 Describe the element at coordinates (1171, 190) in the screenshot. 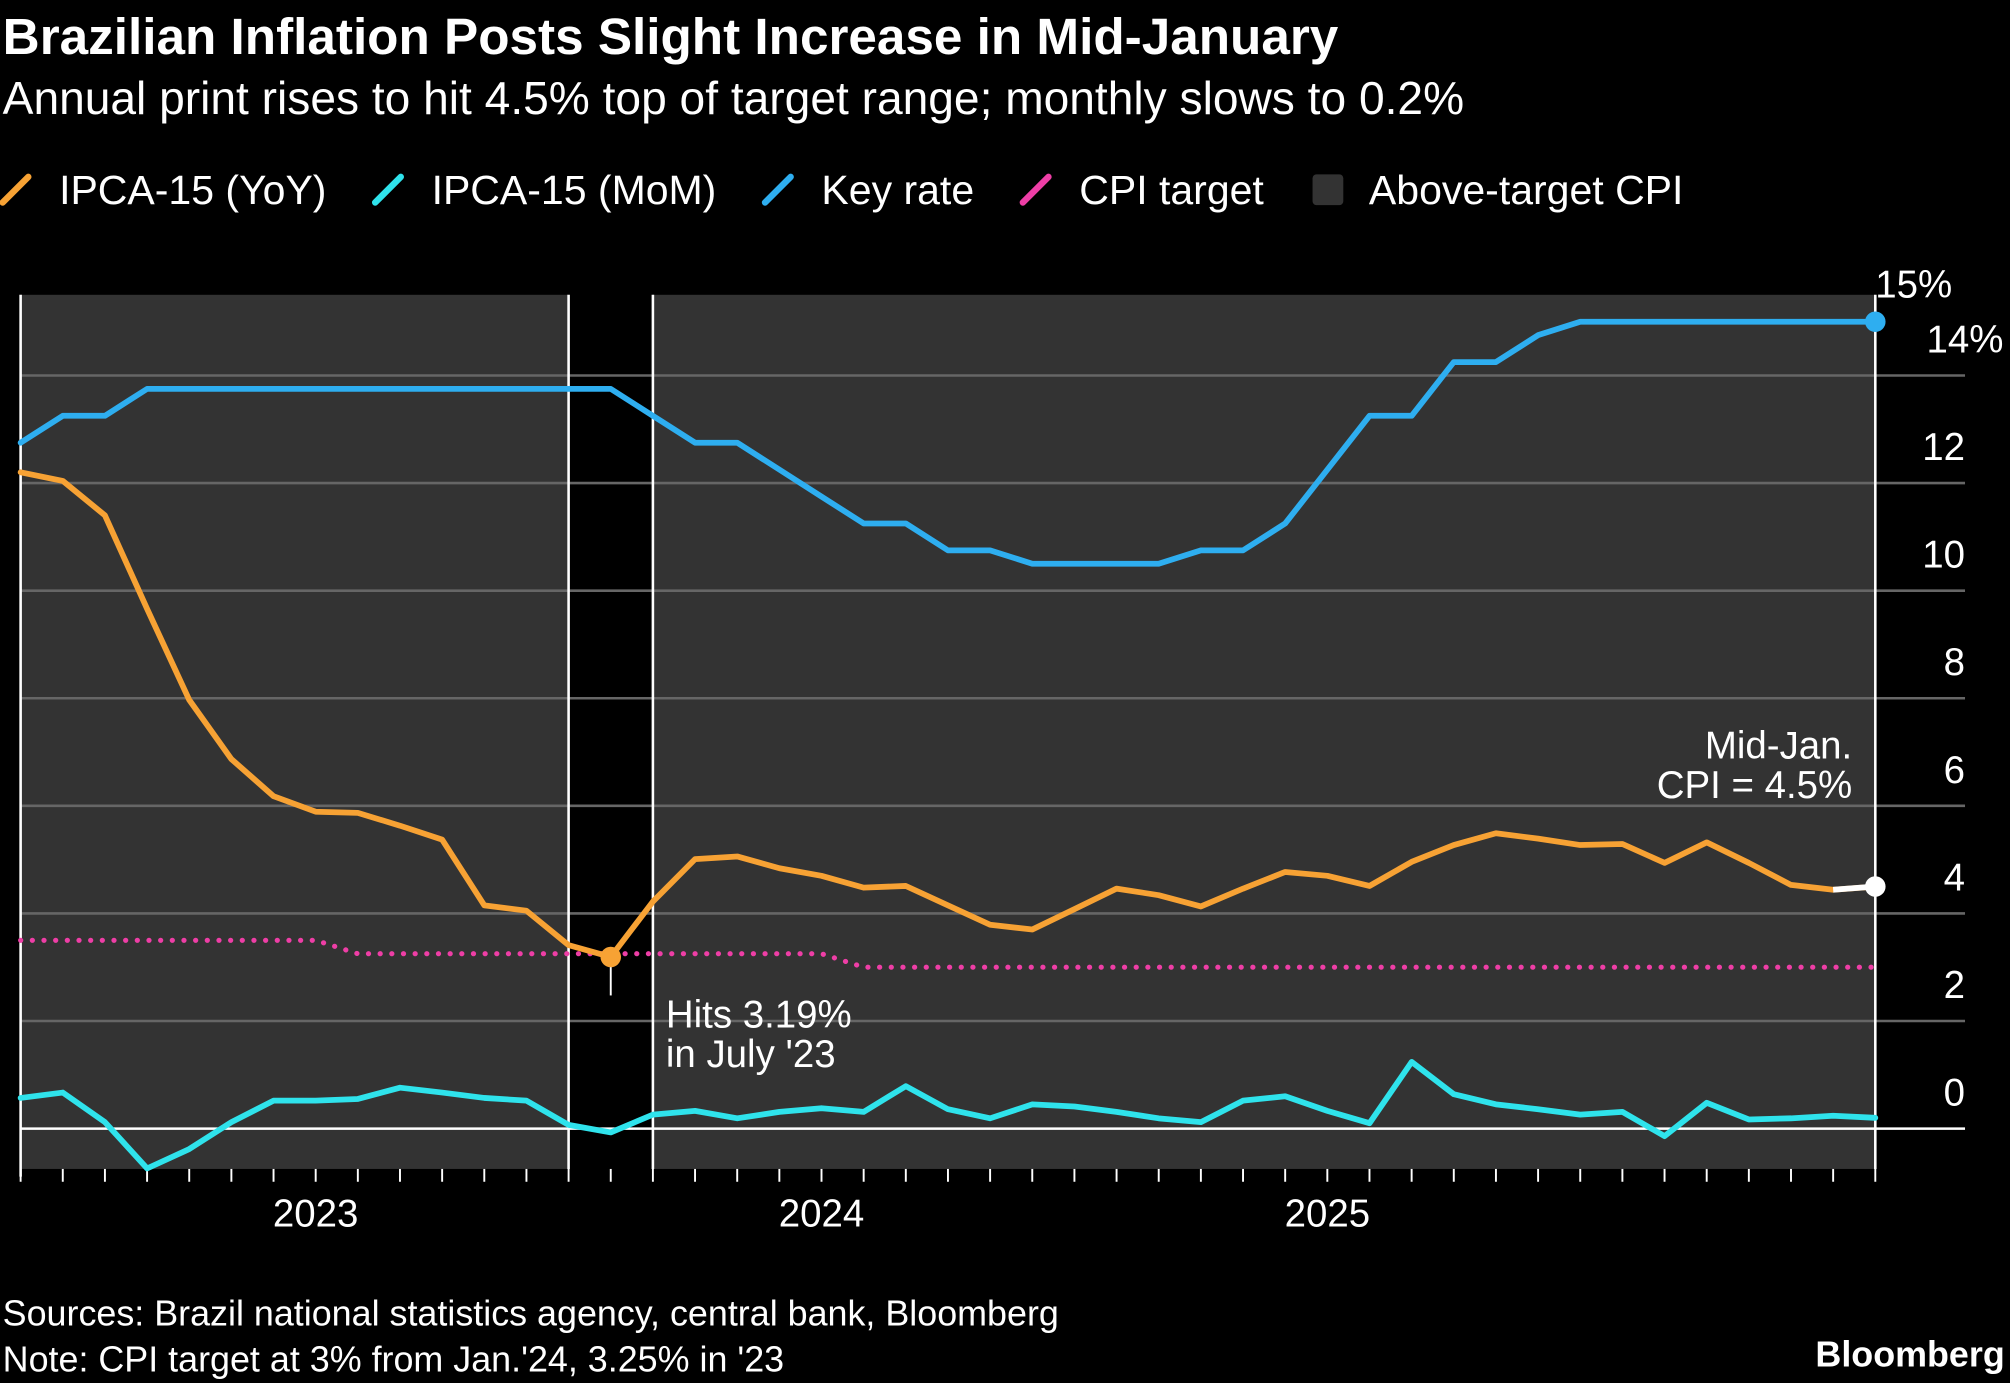

I see `legend-label: CPI target` at that location.